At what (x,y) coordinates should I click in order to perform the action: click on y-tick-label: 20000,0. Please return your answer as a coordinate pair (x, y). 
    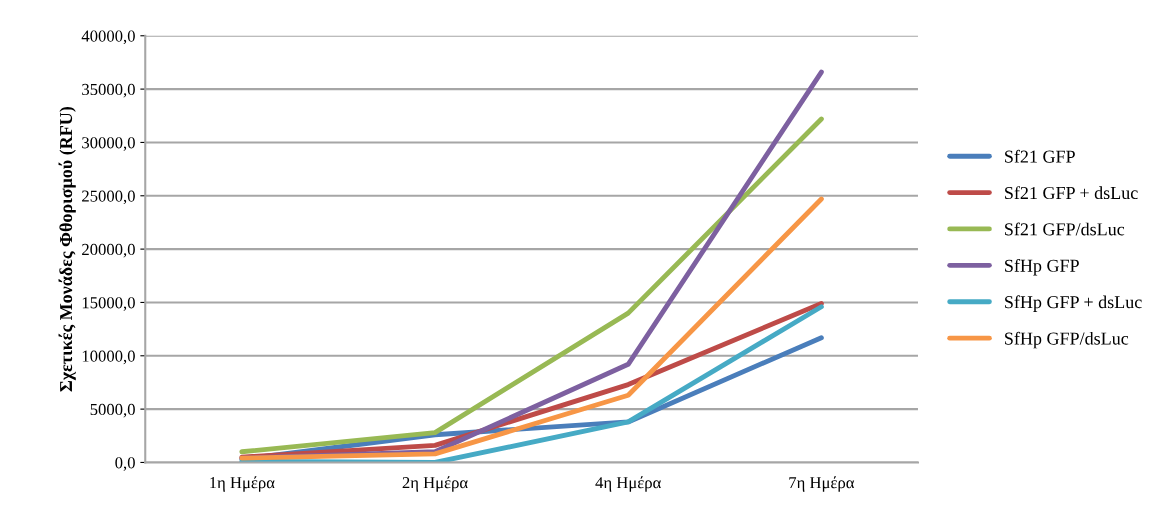
    Looking at the image, I should click on (108, 250).